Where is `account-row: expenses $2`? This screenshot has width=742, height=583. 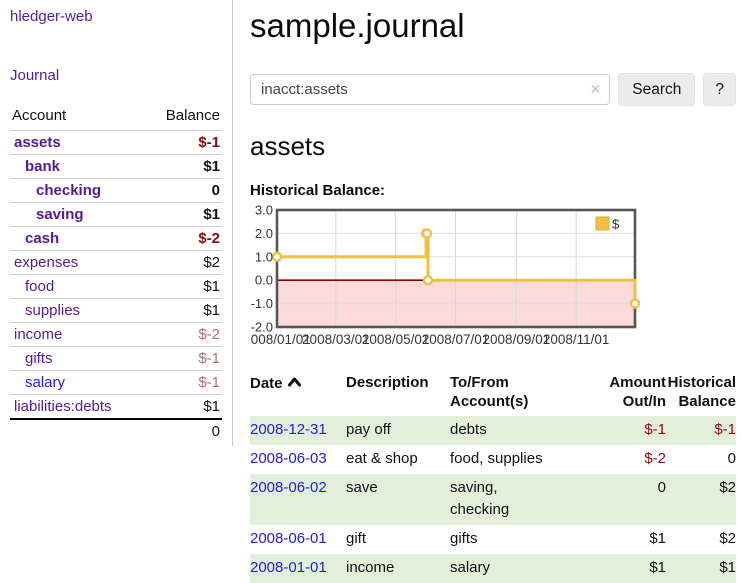
account-row: expenses $2 is located at coordinates (116, 262).